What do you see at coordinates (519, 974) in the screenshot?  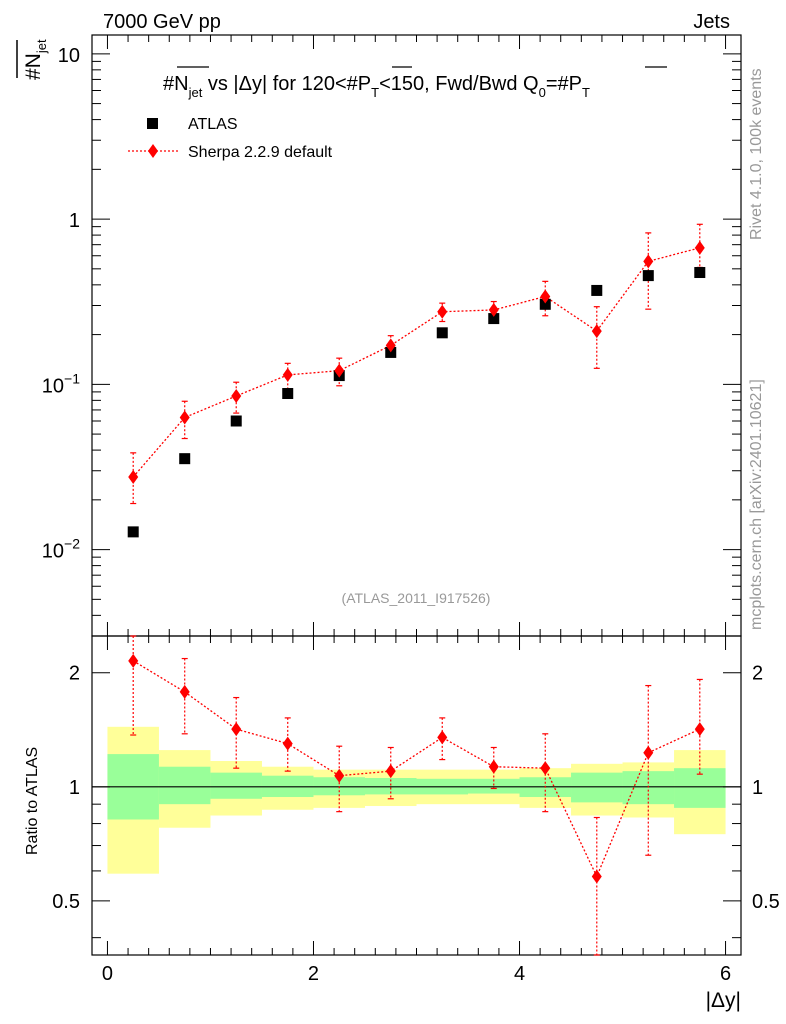 I see `x-tick-label: 4` at bounding box center [519, 974].